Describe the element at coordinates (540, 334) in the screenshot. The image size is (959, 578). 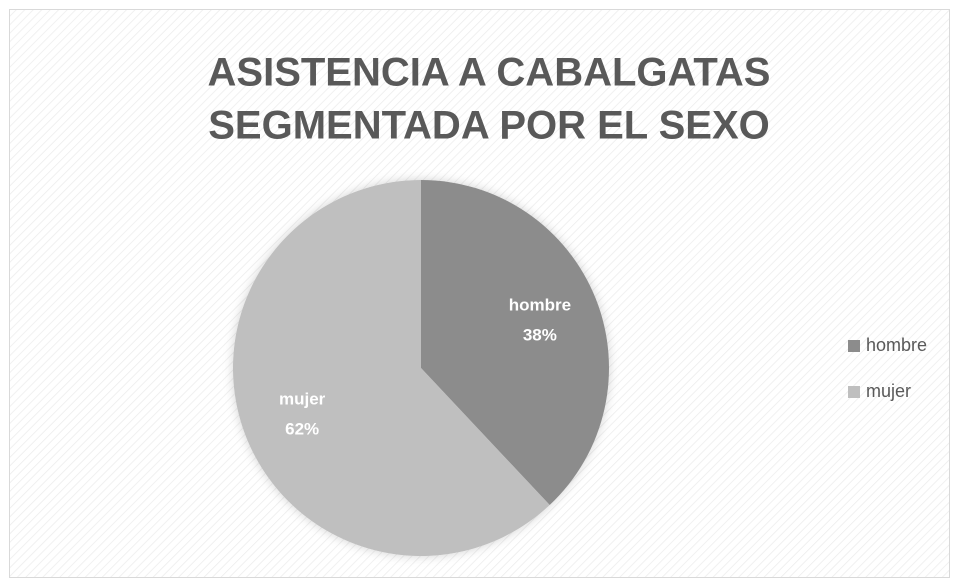
I see `data-label-value: 38%` at that location.